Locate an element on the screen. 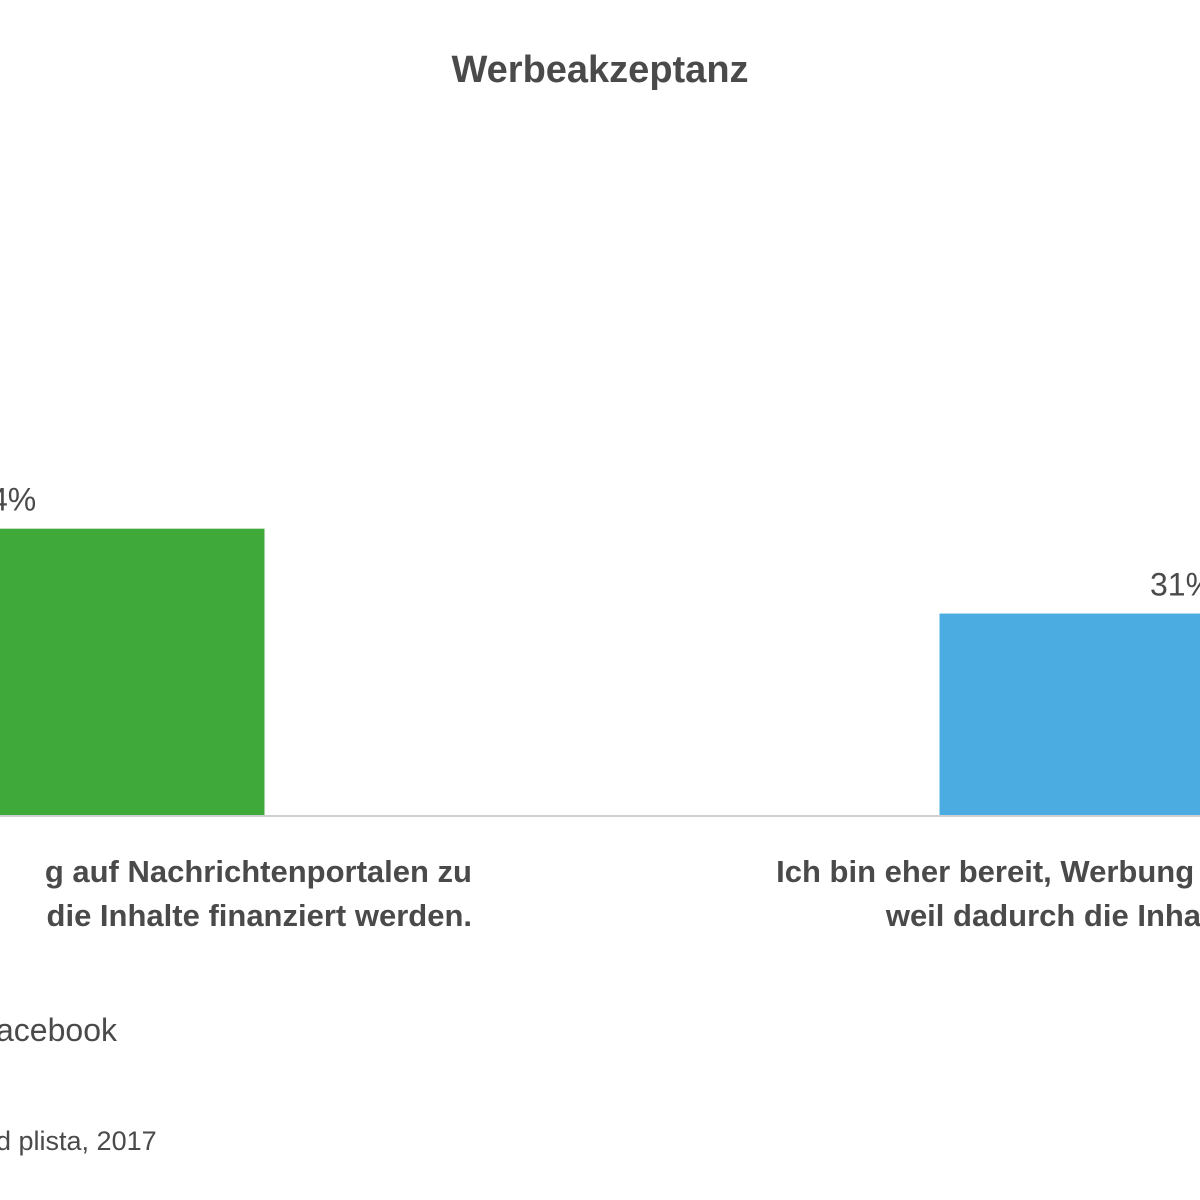  legend-item-label: acebook is located at coordinates (59, 1030).